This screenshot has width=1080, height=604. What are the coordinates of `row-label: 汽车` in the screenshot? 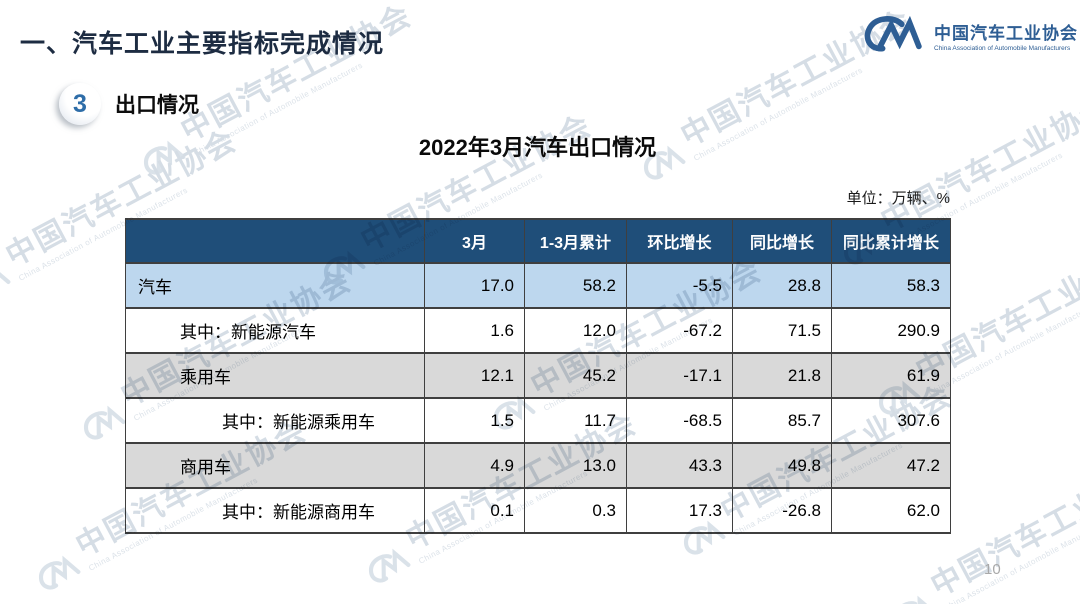 It's located at (275, 285).